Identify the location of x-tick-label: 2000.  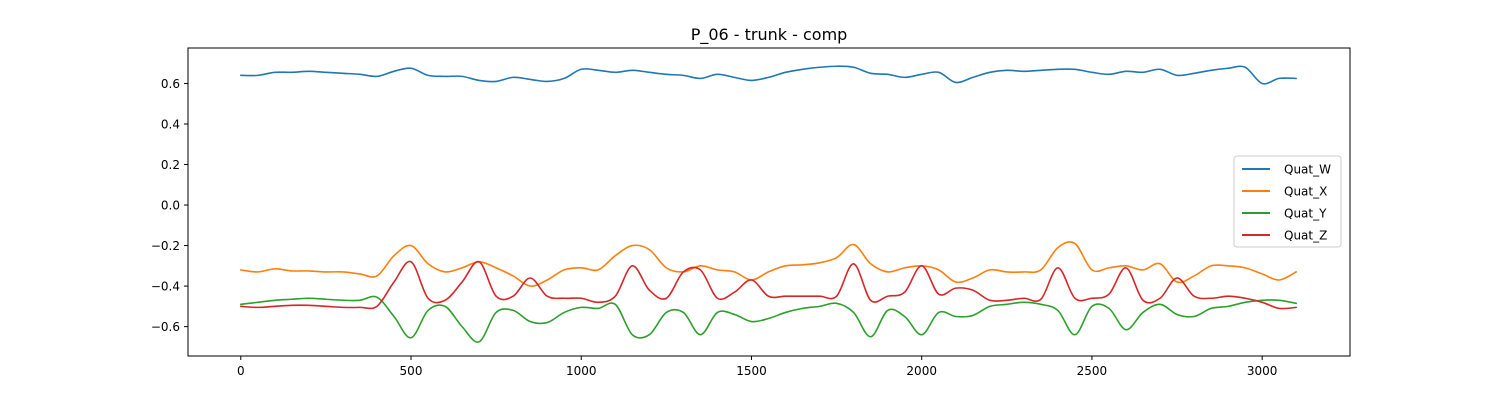
(921, 371).